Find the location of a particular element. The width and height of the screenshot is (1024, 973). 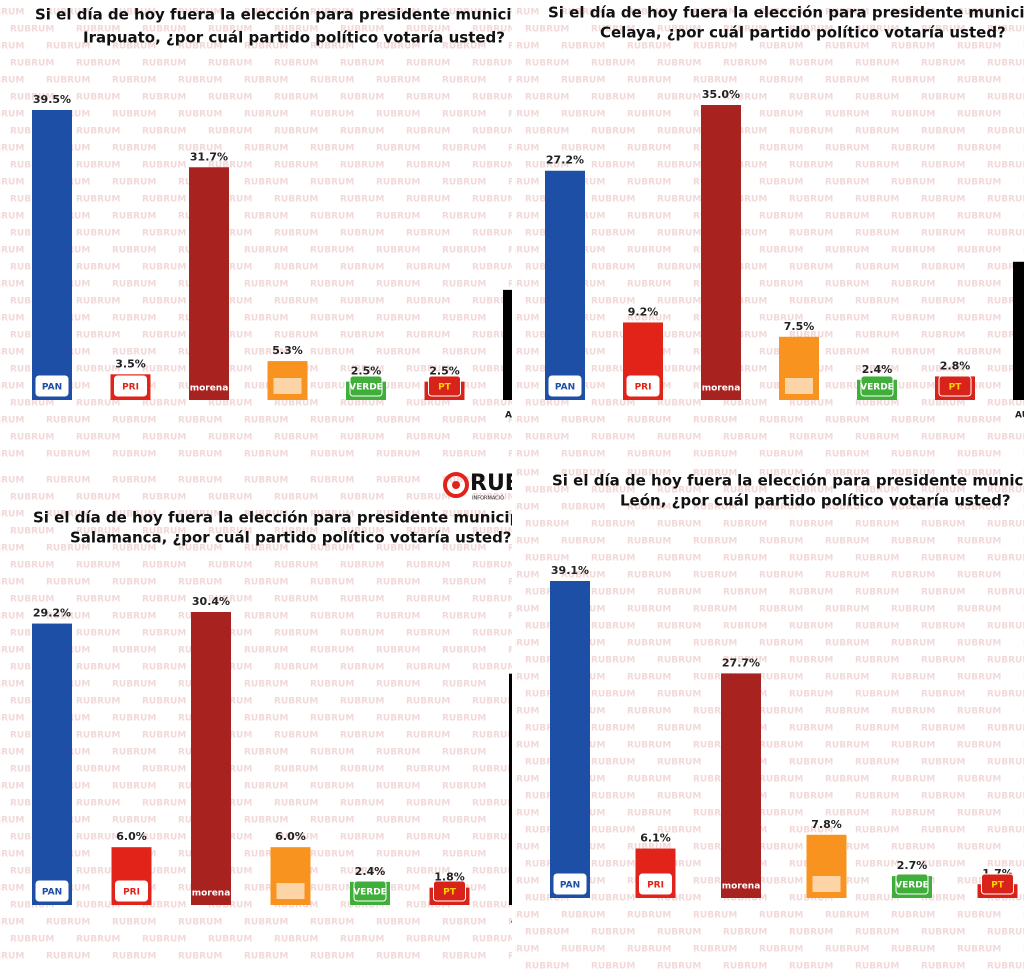

data-label: 7.5% is located at coordinates (799, 326).